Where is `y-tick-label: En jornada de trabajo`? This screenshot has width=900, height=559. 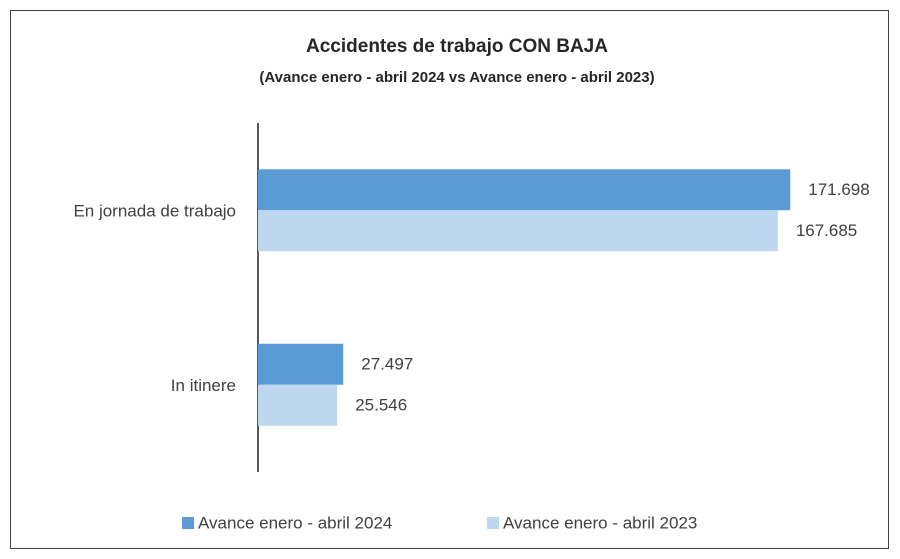
y-tick-label: En jornada de trabajo is located at coordinates (154, 211).